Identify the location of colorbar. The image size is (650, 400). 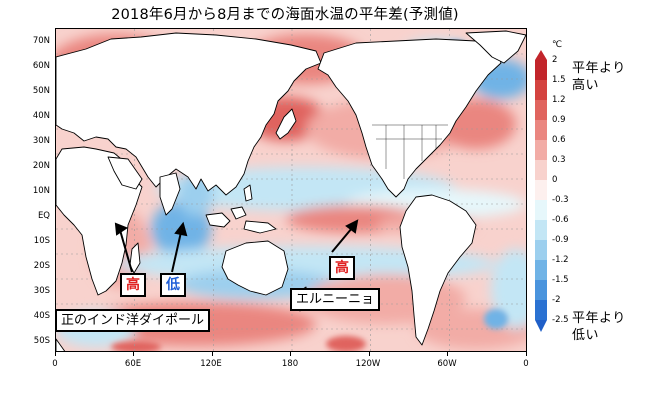
(541, 196).